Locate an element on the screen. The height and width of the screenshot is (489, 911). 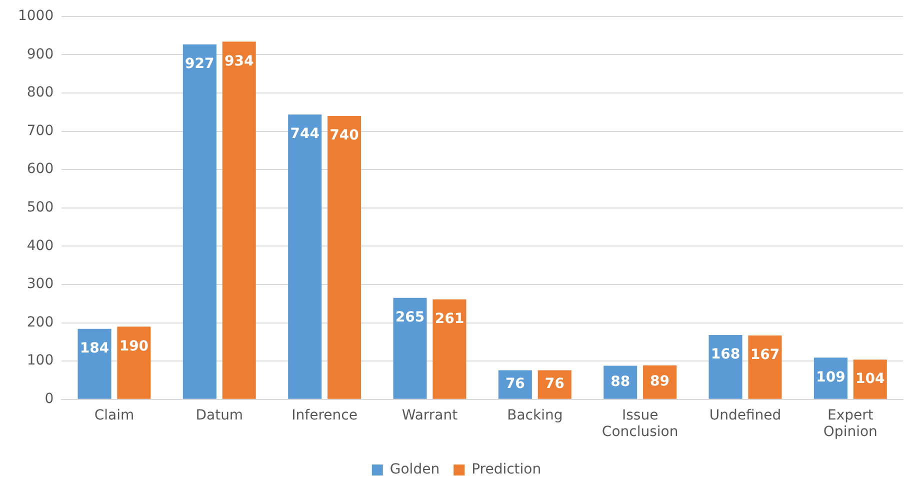
x-tick-label: Claim is located at coordinates (114, 415).